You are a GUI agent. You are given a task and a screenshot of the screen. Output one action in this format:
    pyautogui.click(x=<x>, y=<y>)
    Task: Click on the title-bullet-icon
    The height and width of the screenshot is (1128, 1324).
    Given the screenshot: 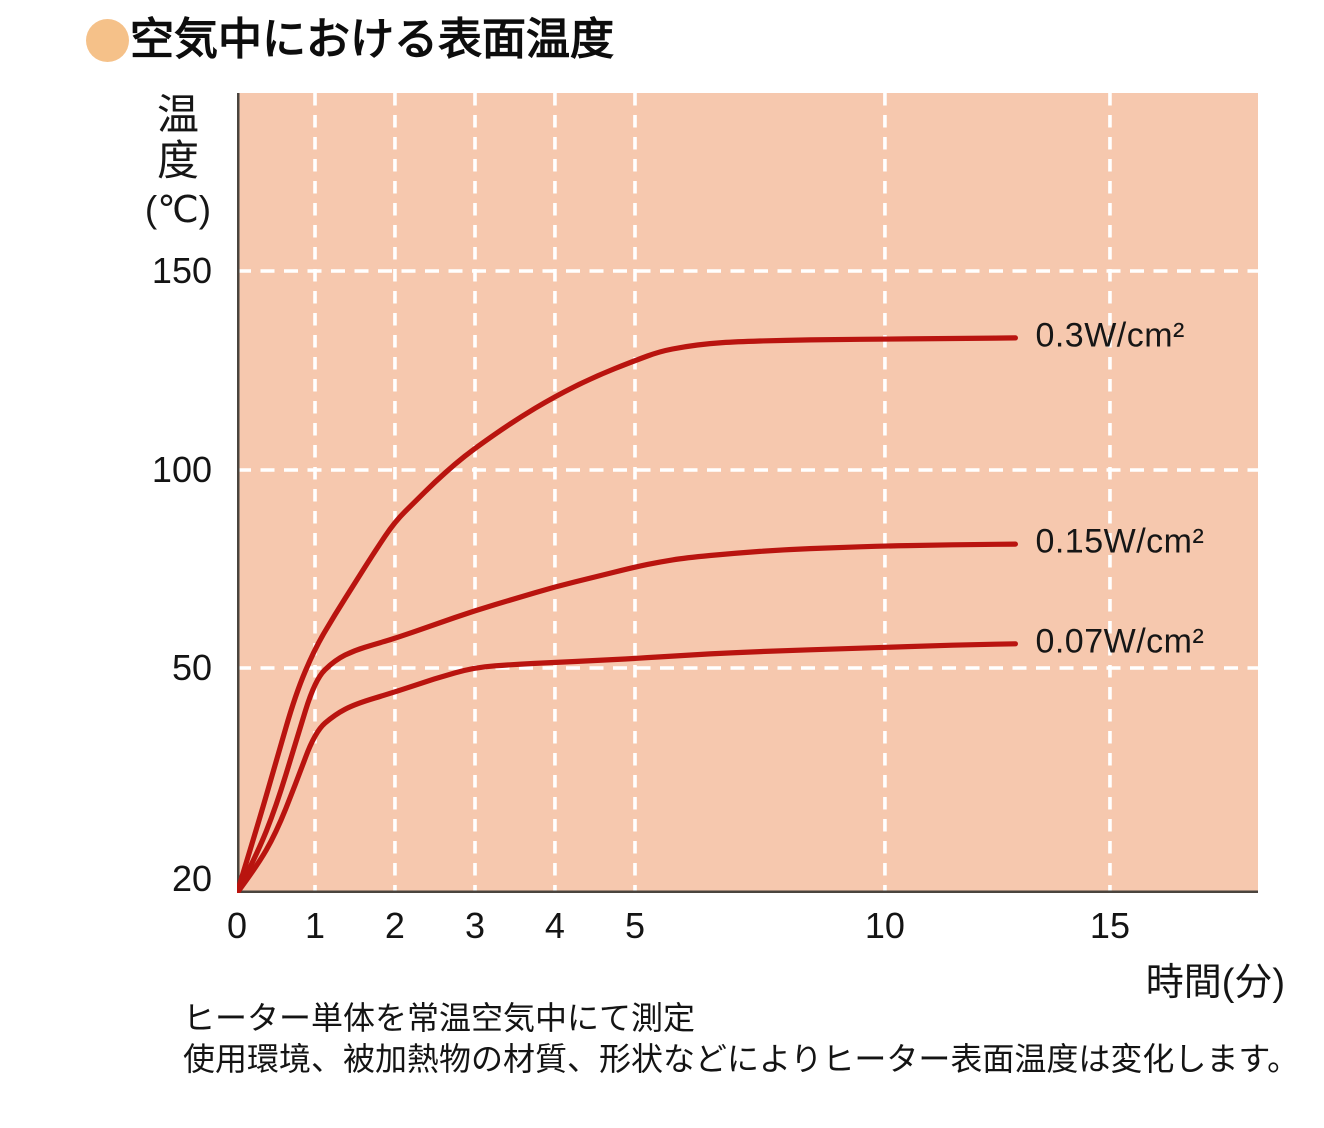 What is the action you would take?
    pyautogui.click(x=107, y=40)
    